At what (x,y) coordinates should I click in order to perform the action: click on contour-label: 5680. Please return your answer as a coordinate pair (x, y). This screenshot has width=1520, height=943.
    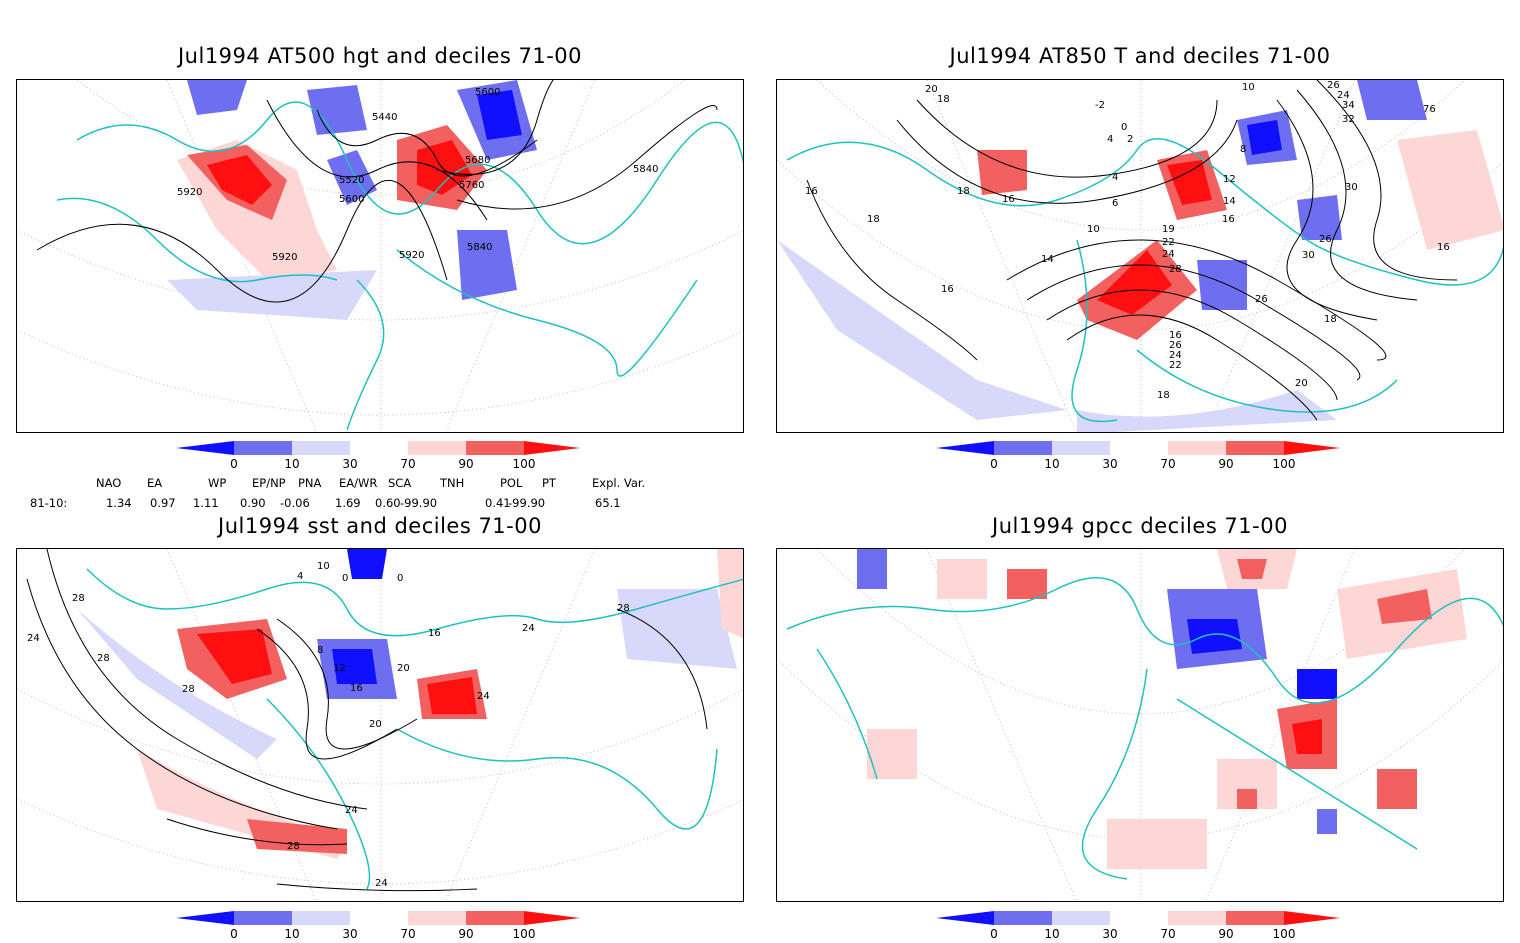
    Looking at the image, I should click on (477, 160).